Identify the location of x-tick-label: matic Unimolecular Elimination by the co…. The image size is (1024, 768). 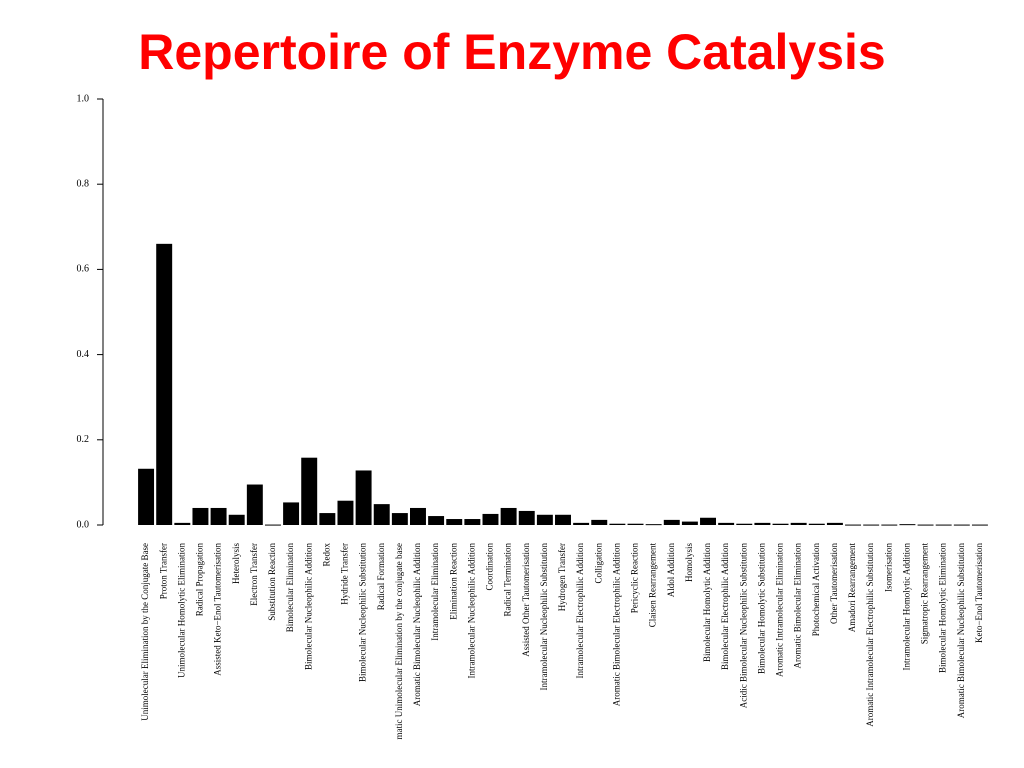
(399, 641).